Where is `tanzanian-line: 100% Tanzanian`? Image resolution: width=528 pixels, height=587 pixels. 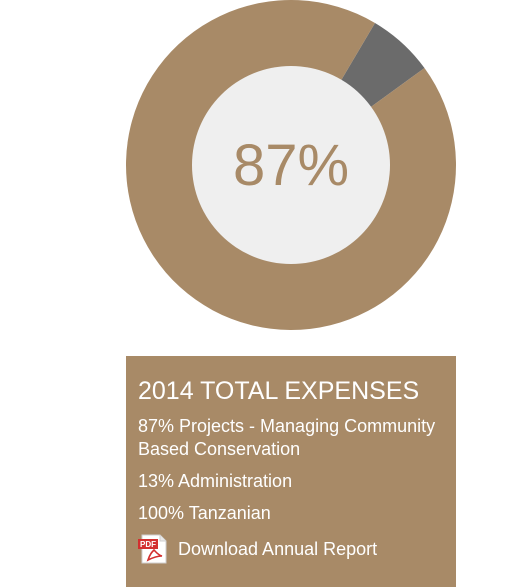 tanzanian-line: 100% Tanzanian is located at coordinates (204, 513).